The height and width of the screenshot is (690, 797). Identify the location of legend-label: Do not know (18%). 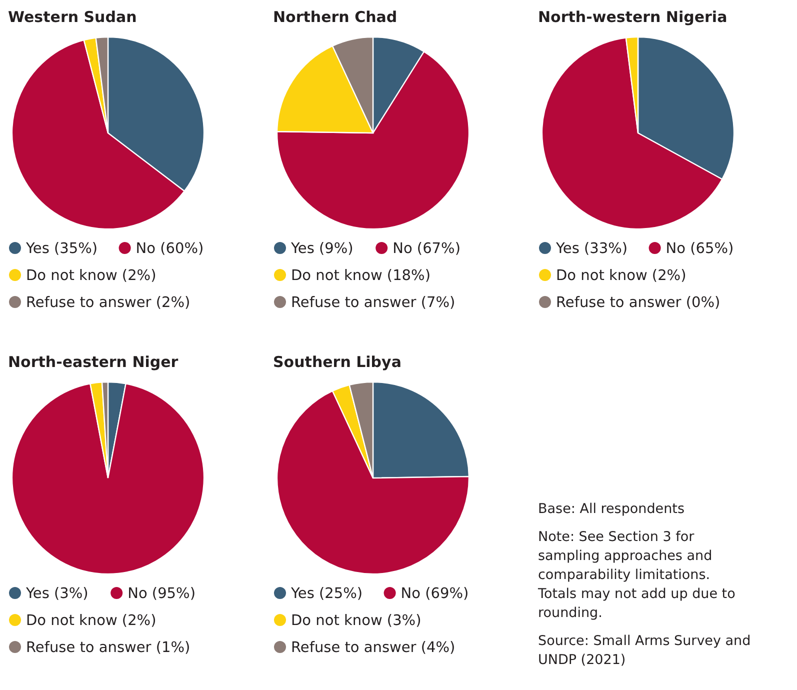
(360, 276).